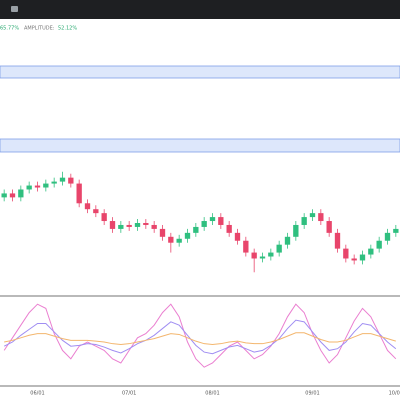  Describe the element at coordinates (312, 394) in the screenshot. I see `x-tick-label: 09/01` at that location.